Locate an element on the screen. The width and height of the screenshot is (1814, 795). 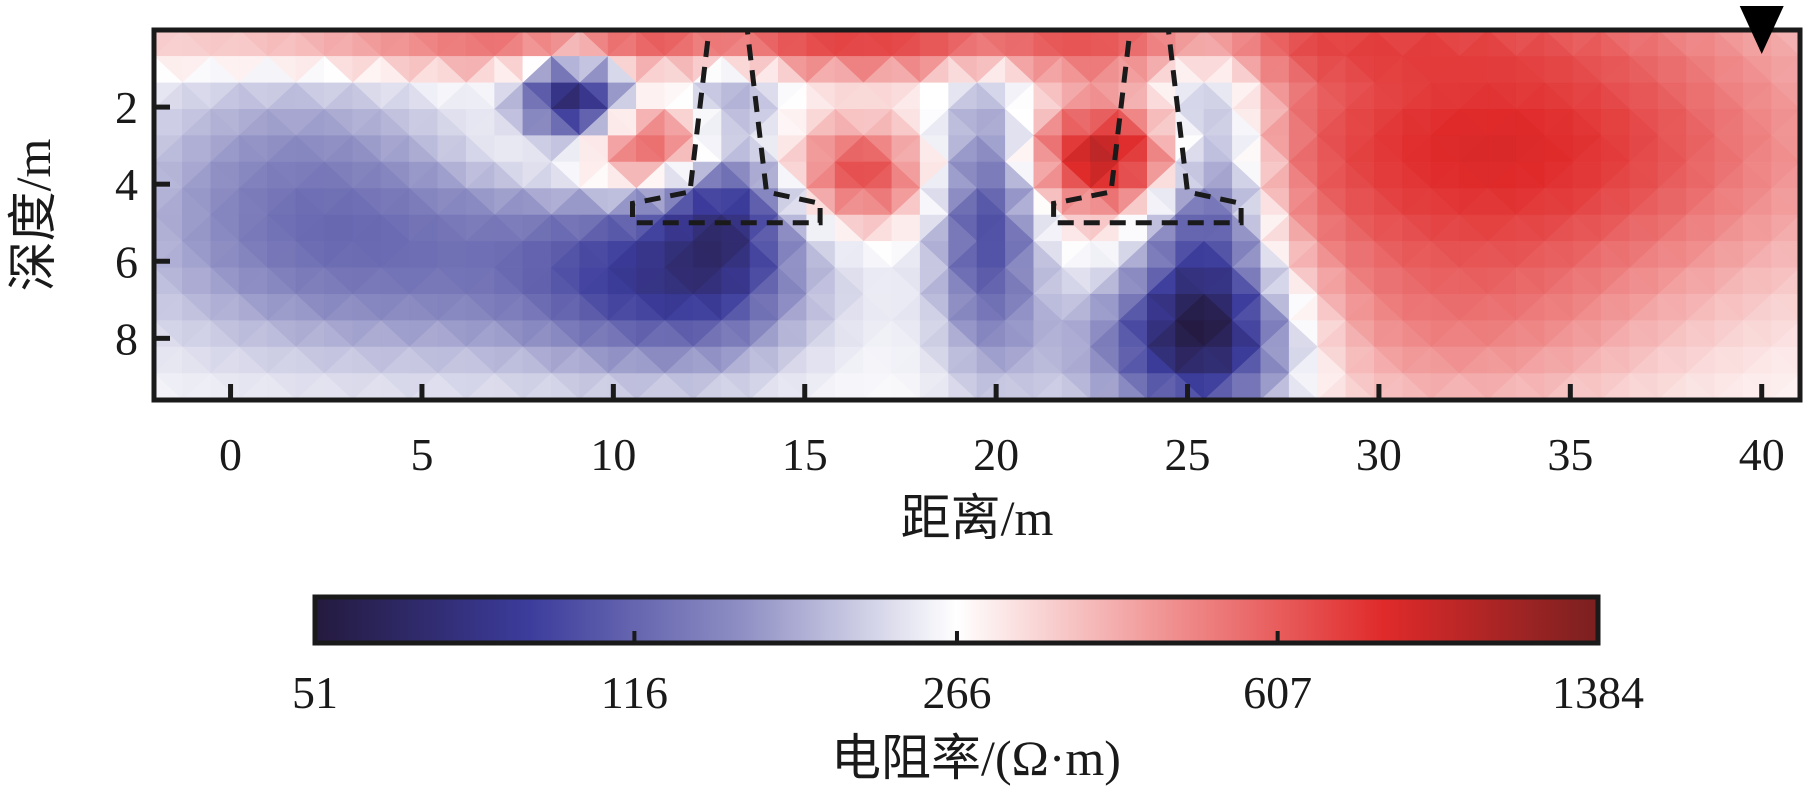
x-tick-label: 0 is located at coordinates (230, 454).